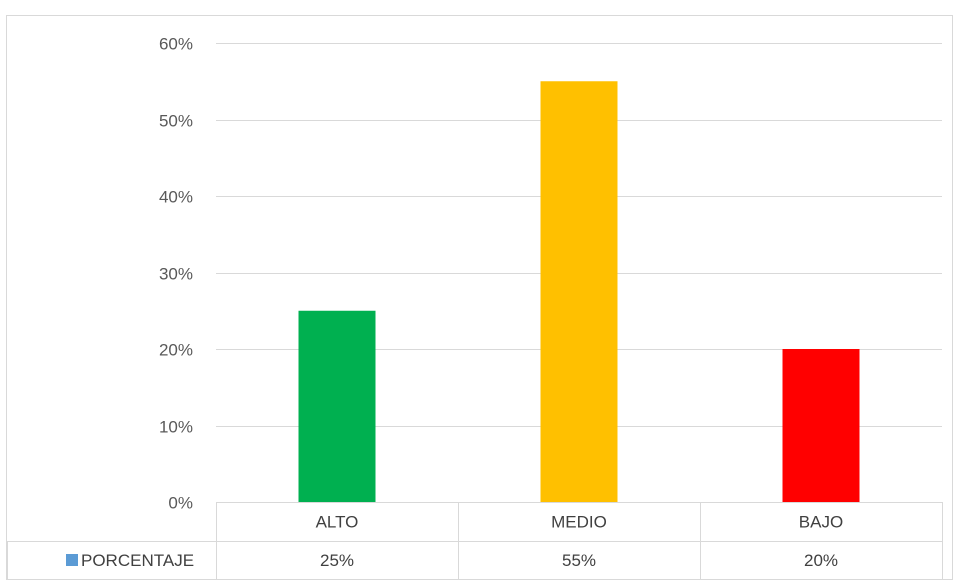 The width and height of the screenshot is (957, 581). I want to click on data-table-value: 55%, so click(579, 560).